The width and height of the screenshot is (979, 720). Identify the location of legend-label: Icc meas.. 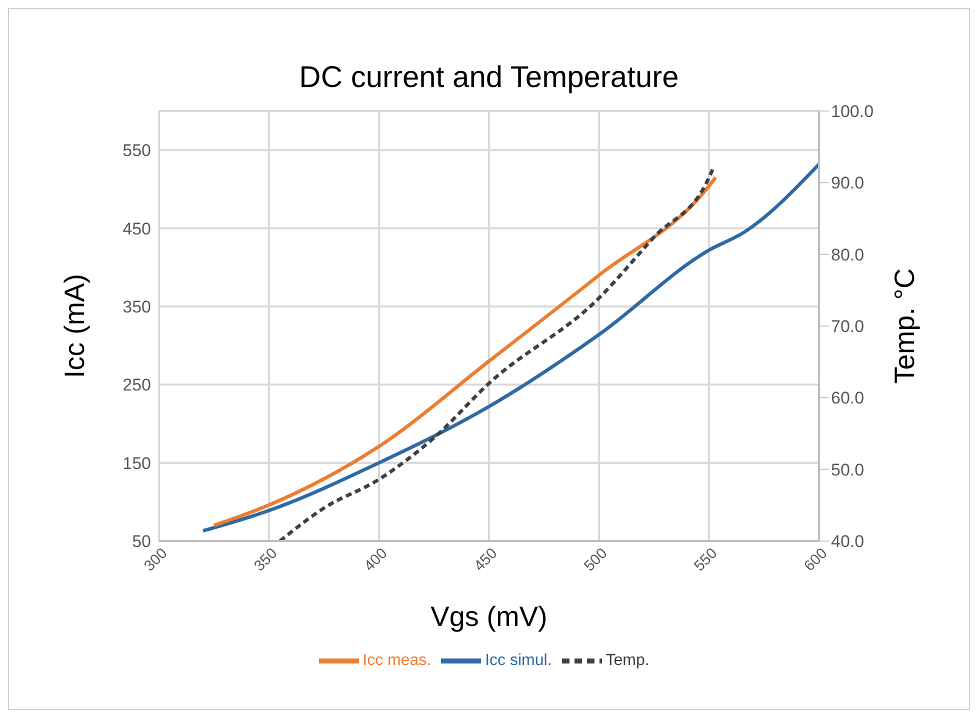
(397, 661).